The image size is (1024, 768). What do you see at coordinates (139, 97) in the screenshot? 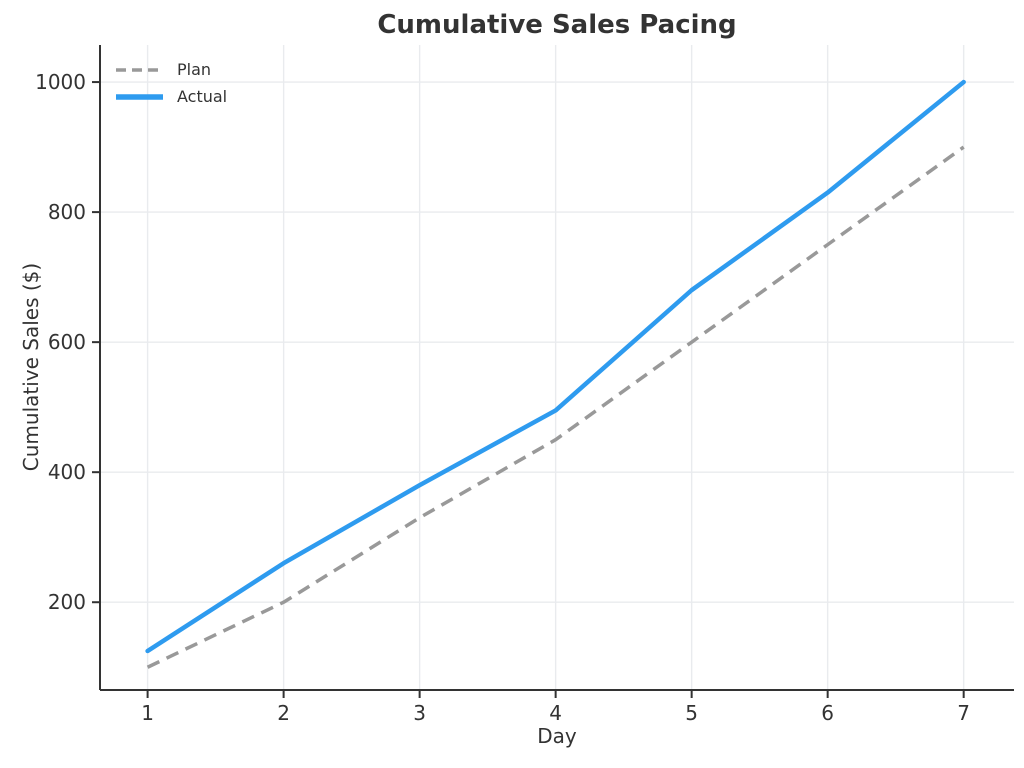
I see `actual-swatch-line` at bounding box center [139, 97].